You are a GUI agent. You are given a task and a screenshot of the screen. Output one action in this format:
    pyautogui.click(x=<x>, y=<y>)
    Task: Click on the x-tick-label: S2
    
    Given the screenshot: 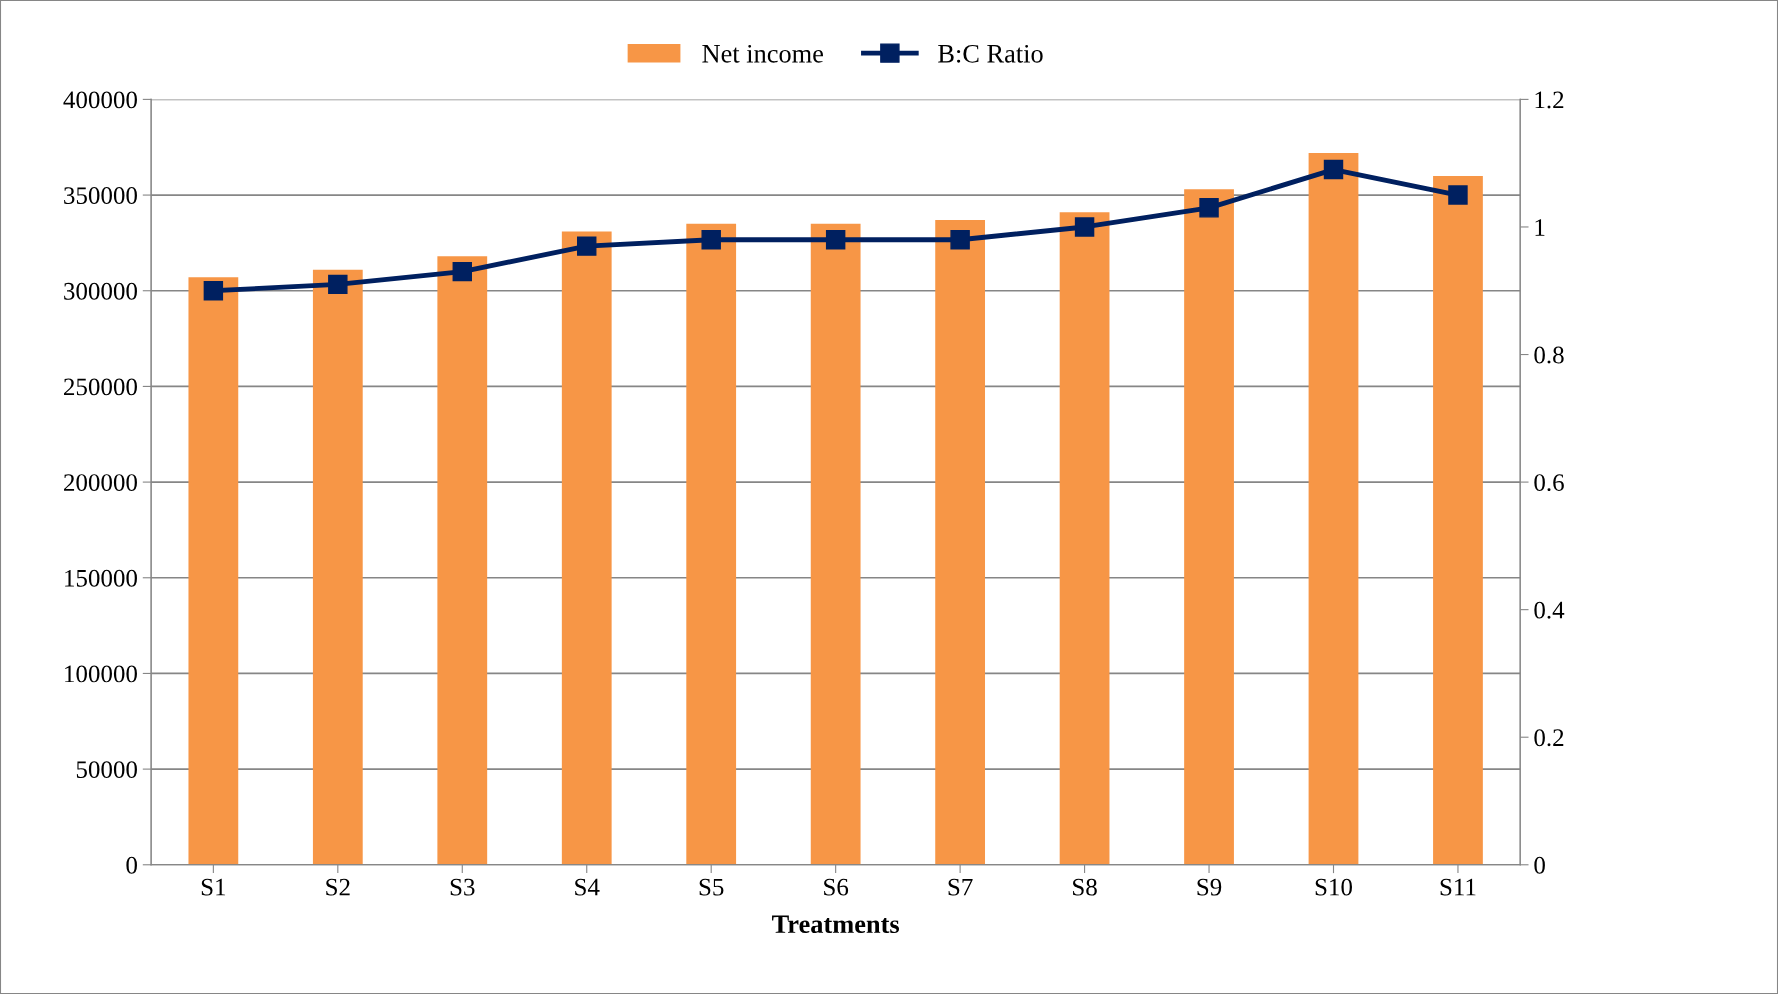 What is the action you would take?
    pyautogui.click(x=338, y=887)
    